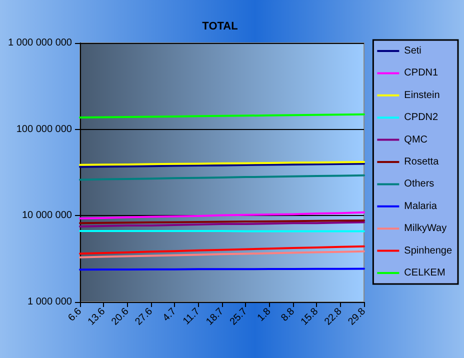 The width and height of the screenshot is (464, 358). I want to click on legend-label: Malaria, so click(421, 206).